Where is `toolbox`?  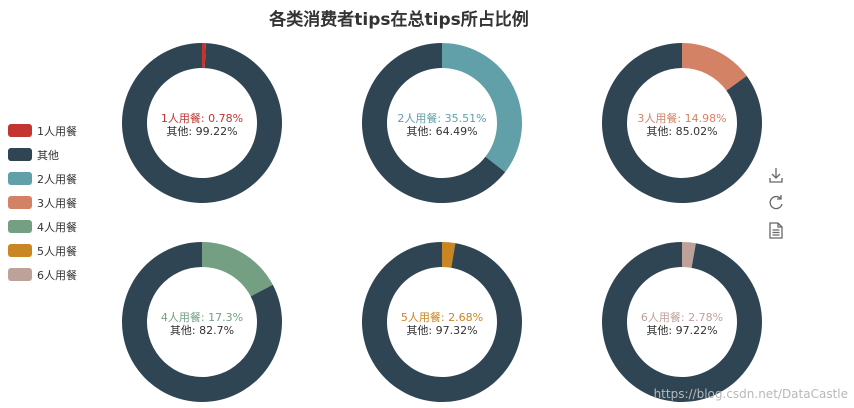
toolbox is located at coordinates (776, 203).